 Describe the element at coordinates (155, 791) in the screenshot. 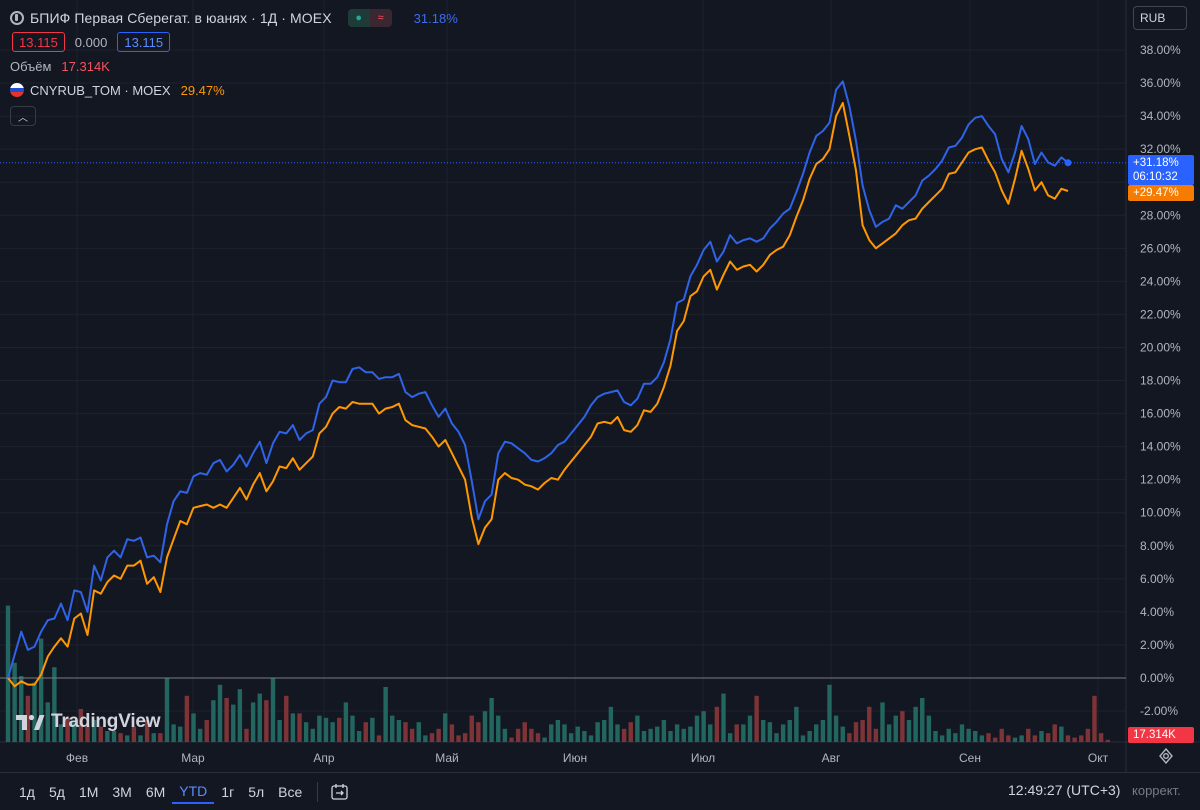

I see `range-button: 6М` at that location.